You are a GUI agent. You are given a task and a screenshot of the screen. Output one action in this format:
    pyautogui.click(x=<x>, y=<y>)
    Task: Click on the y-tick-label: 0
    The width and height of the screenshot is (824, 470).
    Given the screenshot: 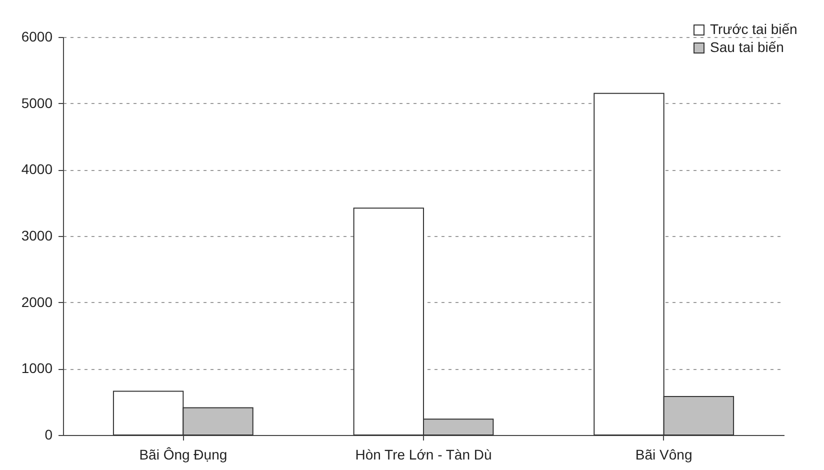 What is the action you would take?
    pyautogui.click(x=48, y=434)
    